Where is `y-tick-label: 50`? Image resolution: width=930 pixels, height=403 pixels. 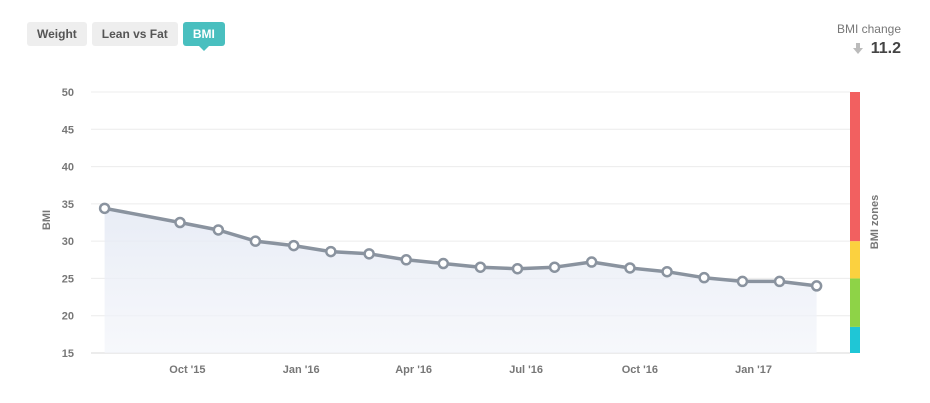
y-tick-label: 50 is located at coordinates (68, 93).